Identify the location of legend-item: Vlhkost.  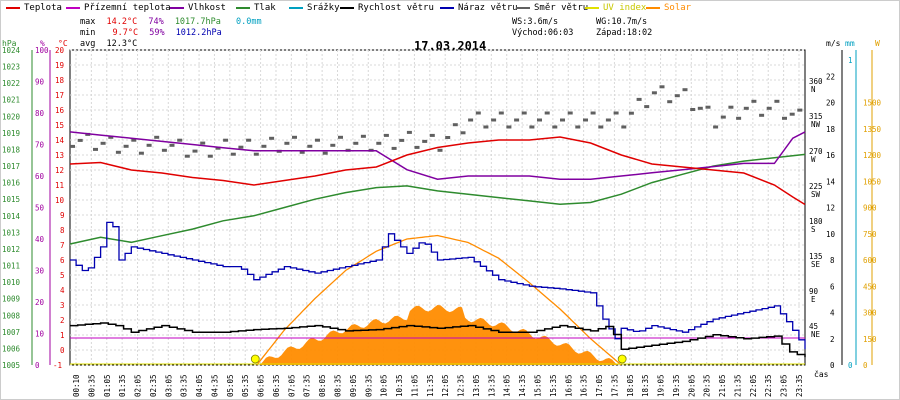
(198, 8).